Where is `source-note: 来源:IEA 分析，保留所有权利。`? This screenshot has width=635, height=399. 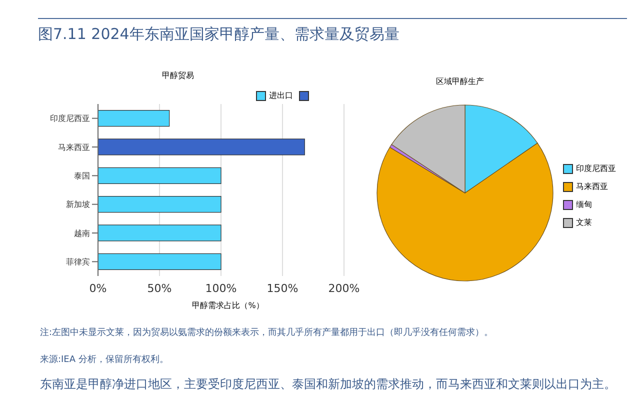 source-note: 来源:IEA 分析，保留所有权利。 is located at coordinates (104, 360).